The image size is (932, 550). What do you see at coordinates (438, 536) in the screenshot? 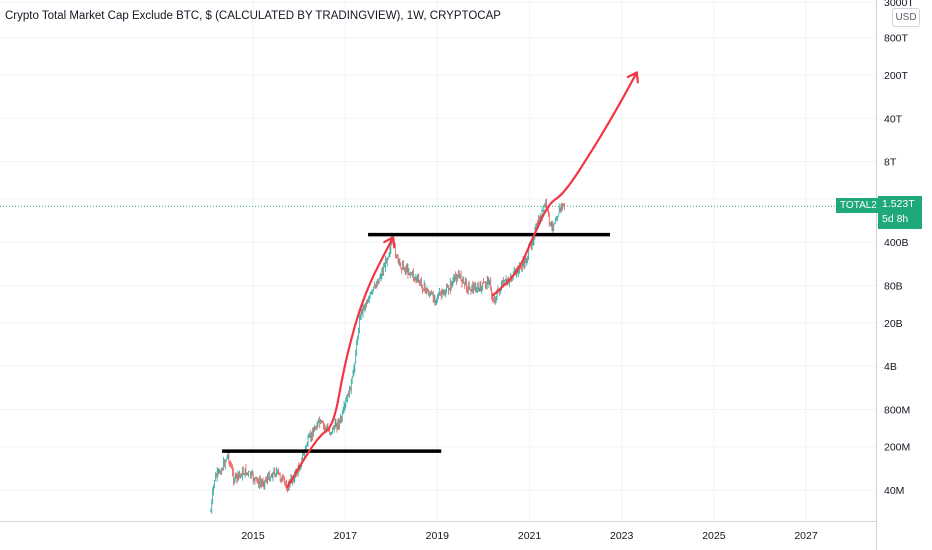
I see `x-tick-label: 2019` at bounding box center [438, 536].